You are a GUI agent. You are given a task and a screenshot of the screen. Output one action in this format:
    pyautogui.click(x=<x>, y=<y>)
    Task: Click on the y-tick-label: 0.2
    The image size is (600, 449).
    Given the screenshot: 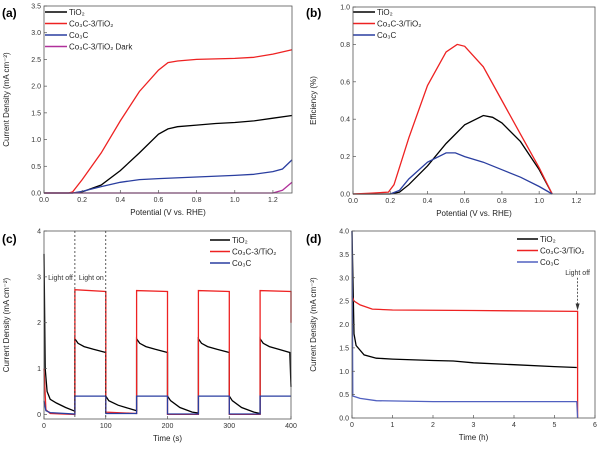 What is the action you would take?
    pyautogui.click(x=345, y=157)
    